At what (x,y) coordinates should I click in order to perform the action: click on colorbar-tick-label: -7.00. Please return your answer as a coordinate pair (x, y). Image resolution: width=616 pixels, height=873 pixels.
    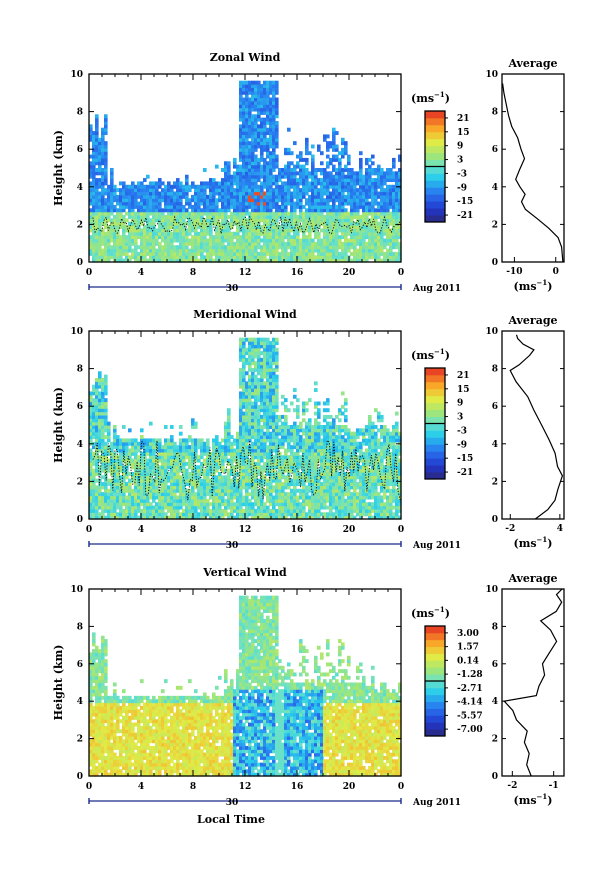
    Looking at the image, I should click on (470, 730).